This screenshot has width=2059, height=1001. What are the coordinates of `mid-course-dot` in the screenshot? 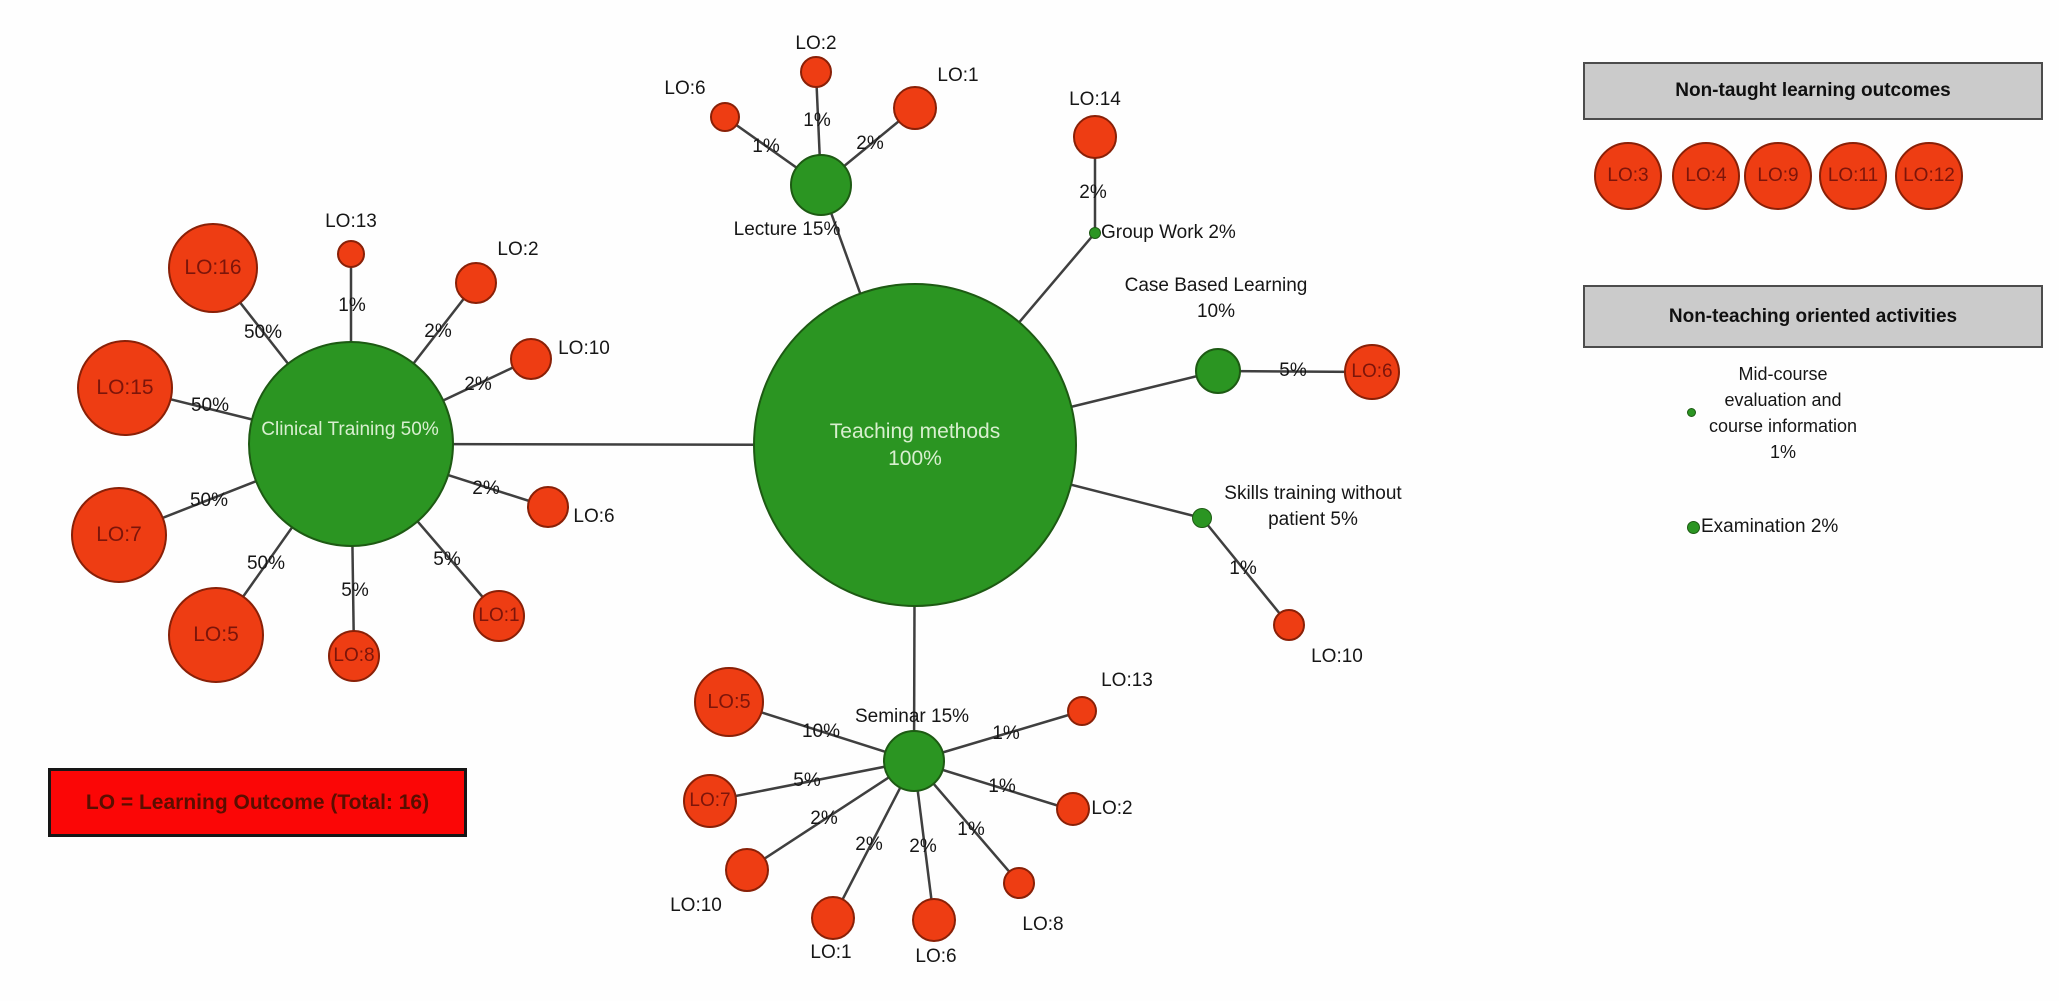 It's located at (1691, 412).